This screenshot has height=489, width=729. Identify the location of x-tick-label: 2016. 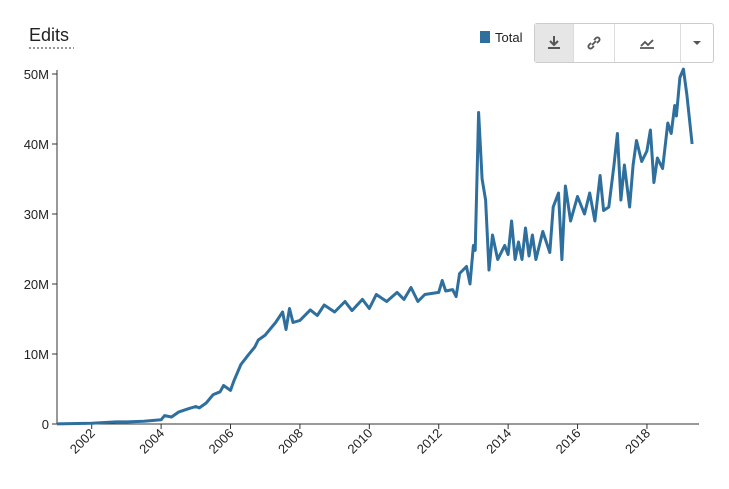
(568, 441).